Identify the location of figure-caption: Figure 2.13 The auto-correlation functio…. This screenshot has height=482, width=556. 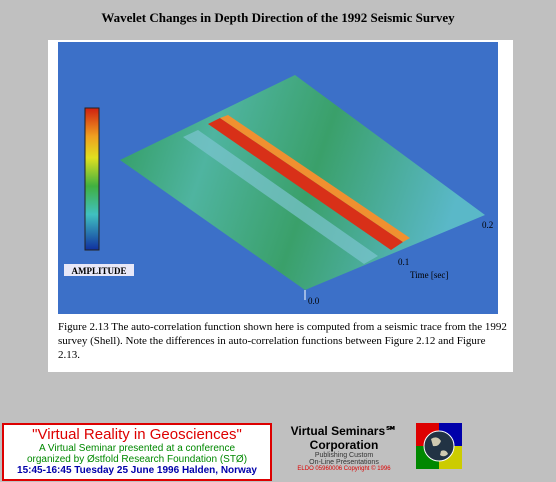
(282, 341).